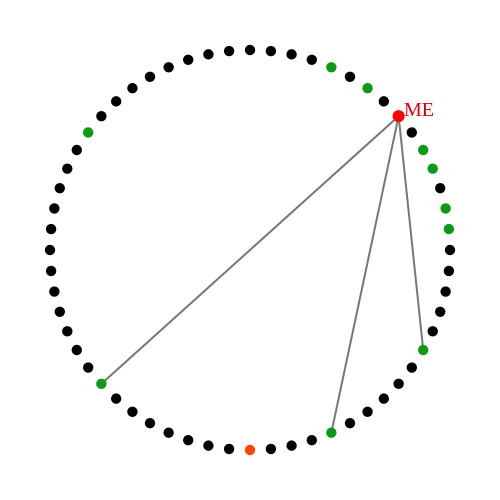  Describe the element at coordinates (250, 450) in the screenshot. I see `special-node` at that location.